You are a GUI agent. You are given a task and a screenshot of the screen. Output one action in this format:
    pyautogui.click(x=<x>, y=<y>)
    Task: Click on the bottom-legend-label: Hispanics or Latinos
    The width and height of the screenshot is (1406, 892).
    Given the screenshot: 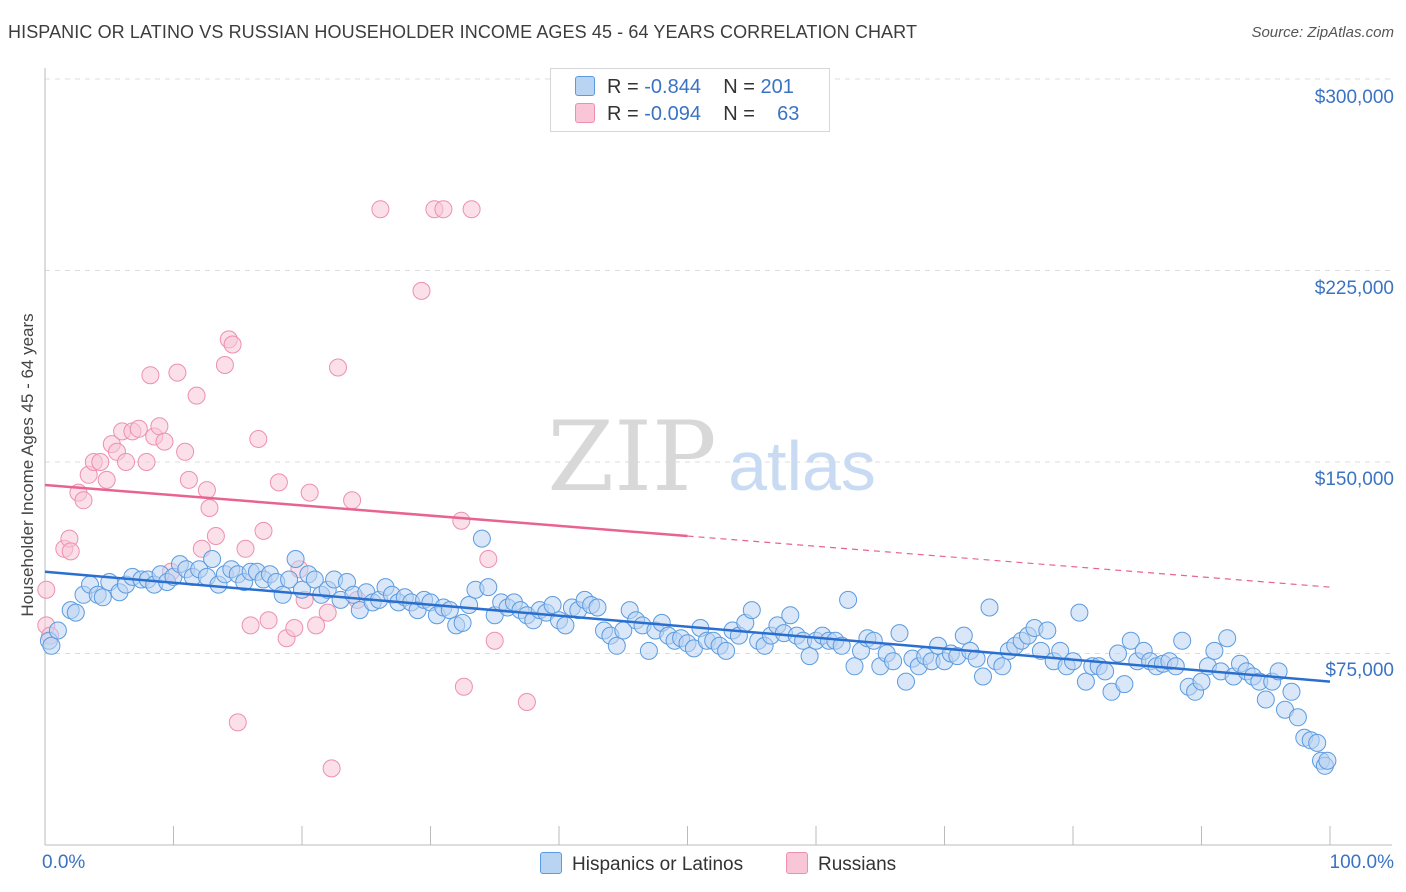 What is the action you would take?
    pyautogui.click(x=658, y=864)
    